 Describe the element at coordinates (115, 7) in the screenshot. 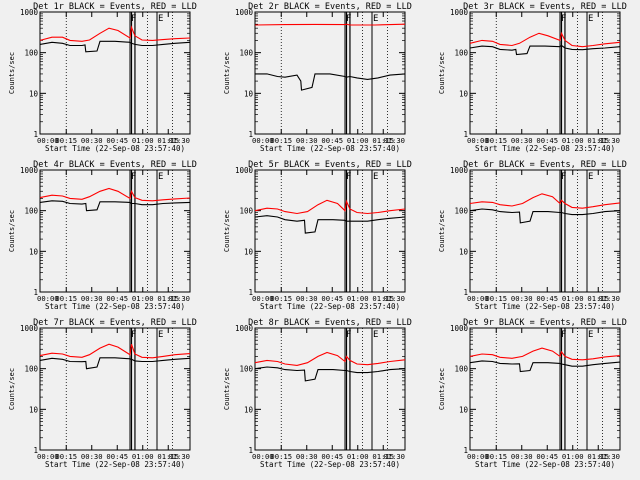

I see `panel-title: Det 1r BLACK = Events, RED = LLD` at that location.